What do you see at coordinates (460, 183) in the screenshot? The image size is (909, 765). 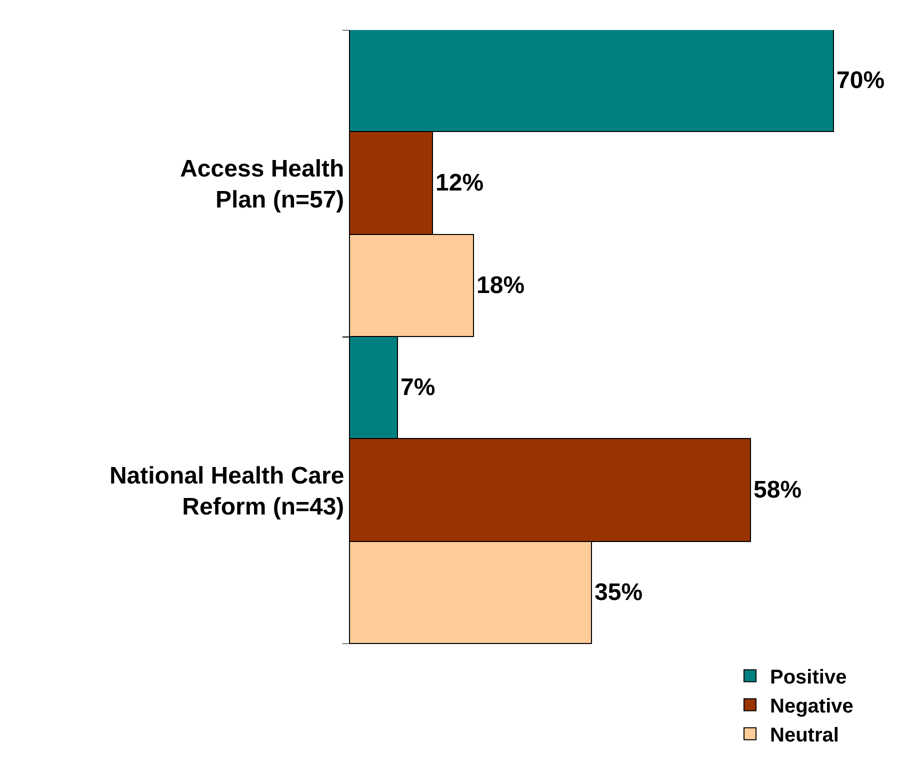 I see `data-label: 12%` at bounding box center [460, 183].